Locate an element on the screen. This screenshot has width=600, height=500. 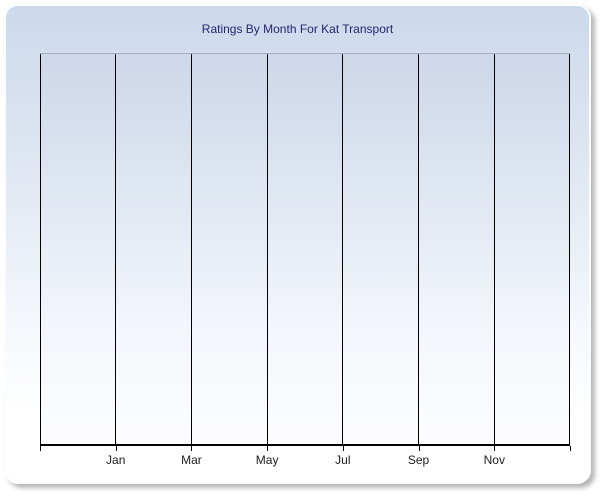
x-axis-tick-label: Jan is located at coordinates (116, 460).